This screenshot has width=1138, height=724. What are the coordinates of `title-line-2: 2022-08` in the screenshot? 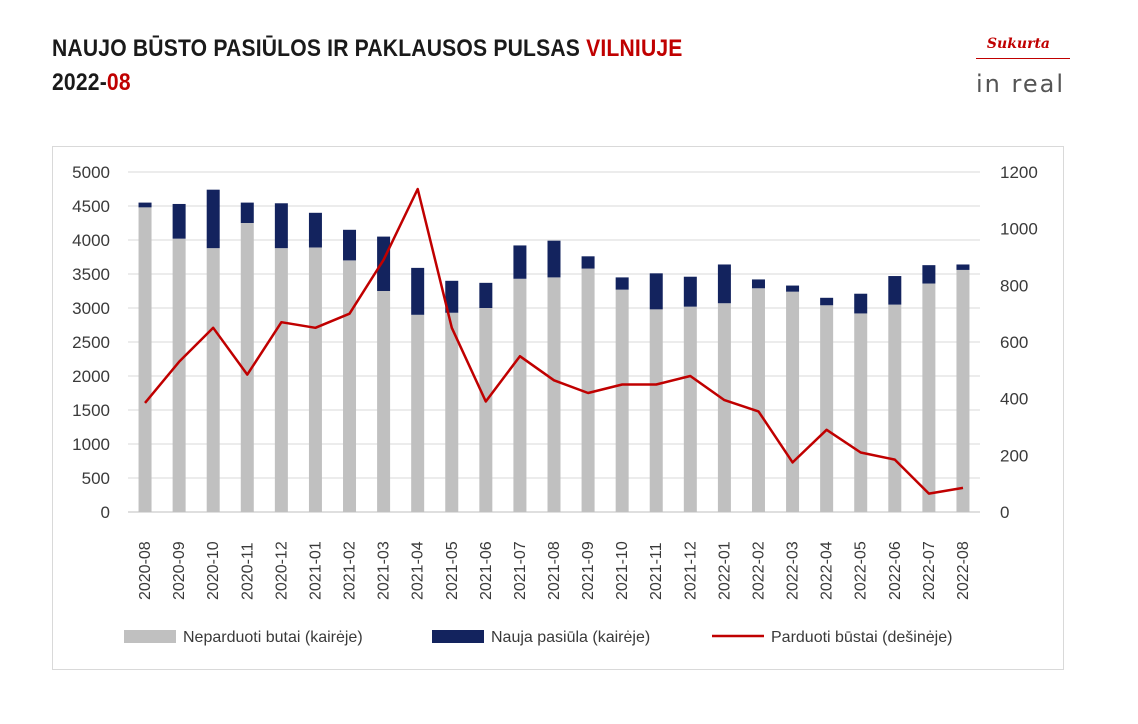 It's located at (367, 83).